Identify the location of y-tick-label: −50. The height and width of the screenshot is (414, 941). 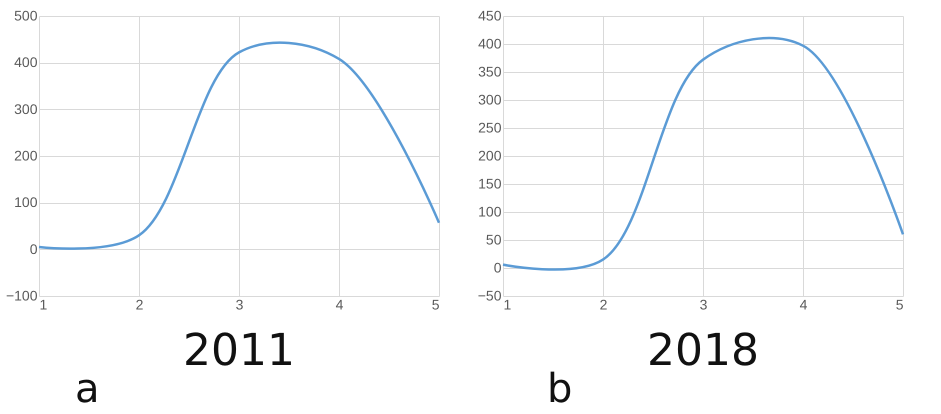
(490, 296).